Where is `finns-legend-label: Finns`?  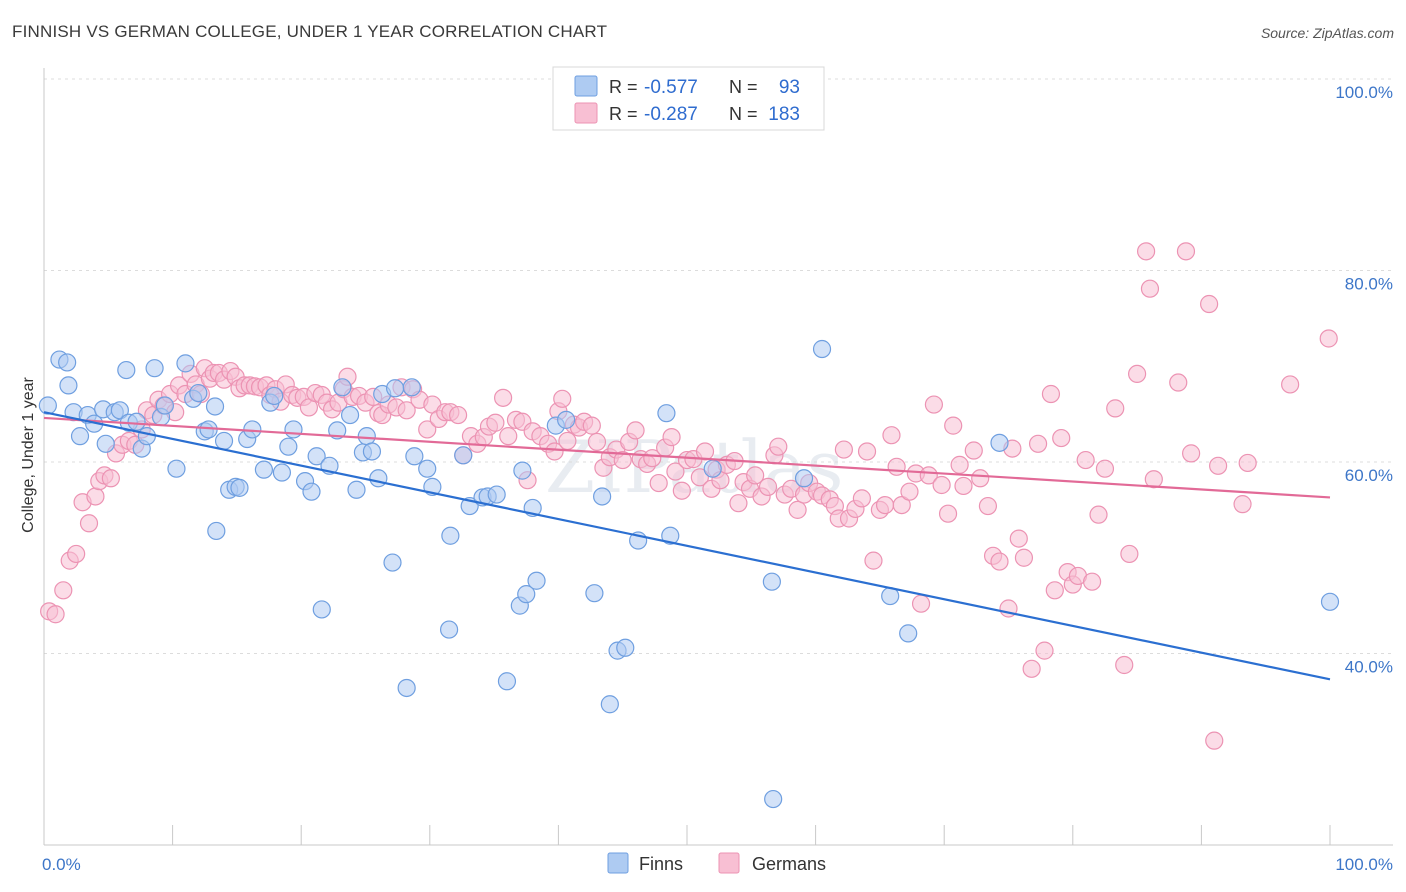
finns-legend-label: Finns is located at coordinates (661, 864).